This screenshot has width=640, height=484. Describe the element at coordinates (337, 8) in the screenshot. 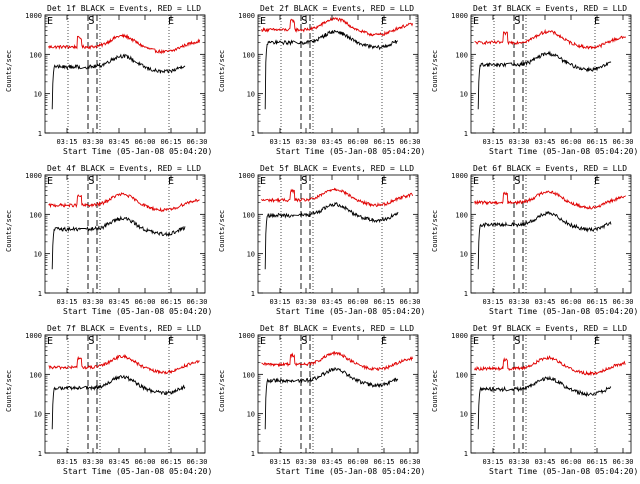

I see `panel-title: Det 2f BLACK = Events, RED = LLD` at that location.